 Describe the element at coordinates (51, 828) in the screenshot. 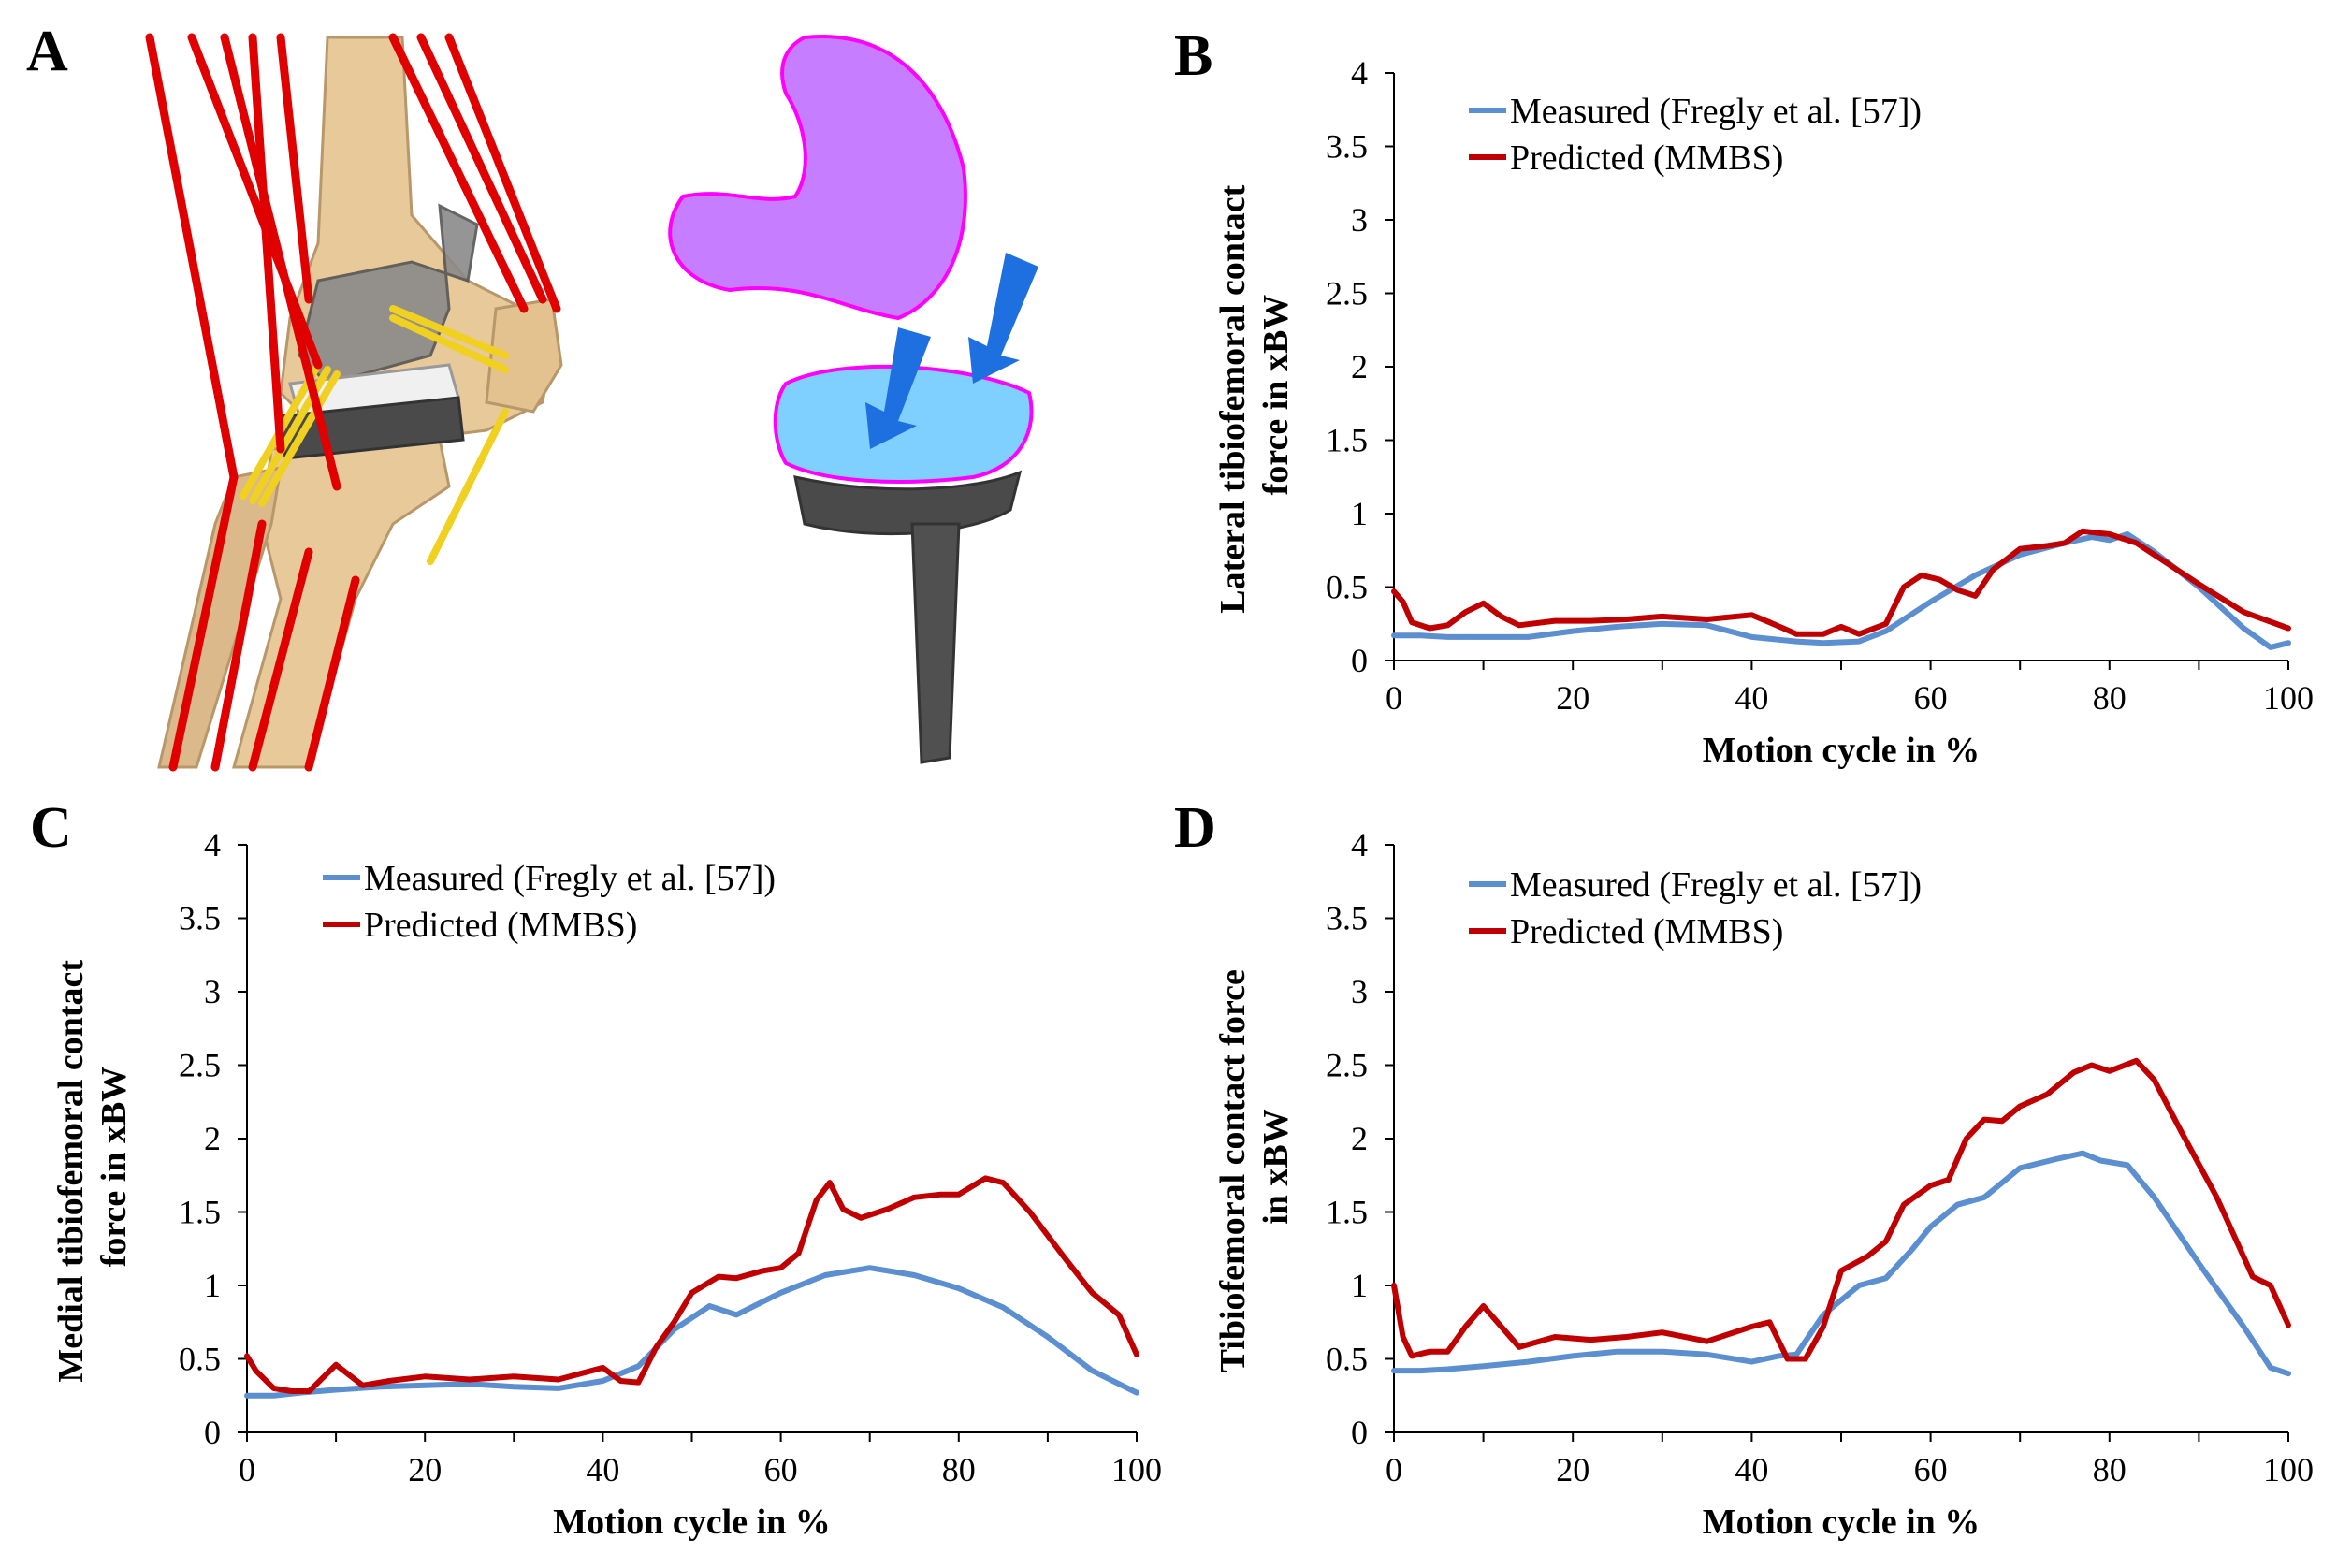

I see `panel-c-label: C` at that location.